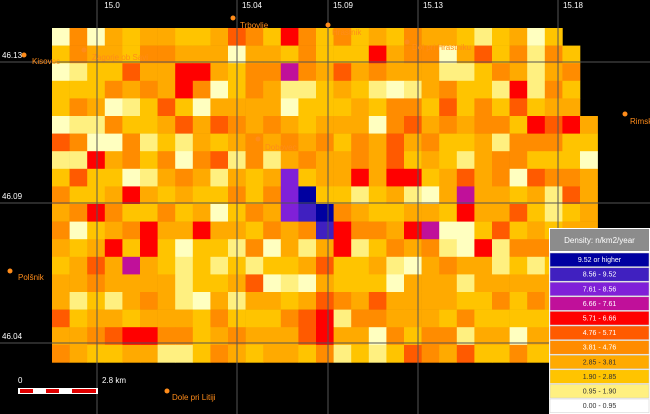 The image size is (650, 414). I want to click on scale-segment, so click(52, 391).